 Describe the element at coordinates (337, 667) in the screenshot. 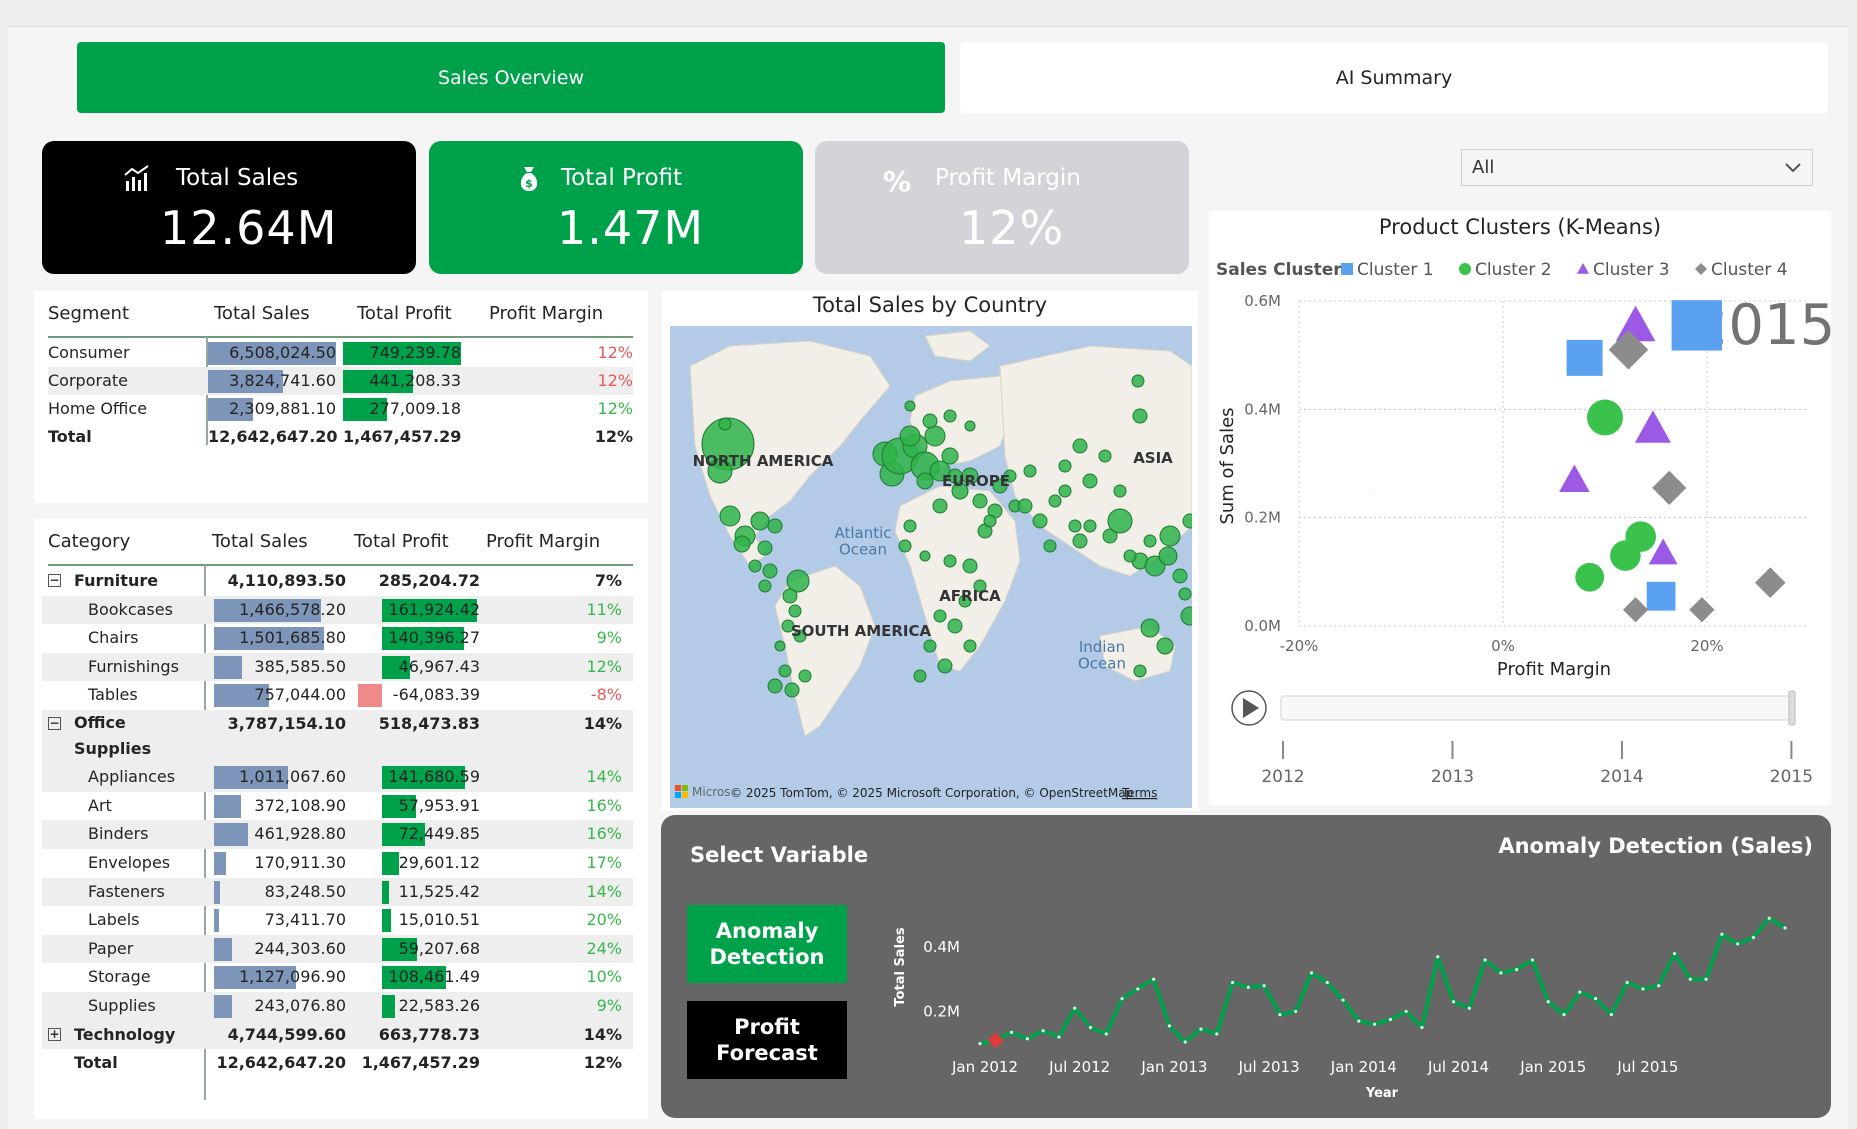

I see `subcategory-row: Furnishings 385,585.50 46,967.43 12%` at that location.